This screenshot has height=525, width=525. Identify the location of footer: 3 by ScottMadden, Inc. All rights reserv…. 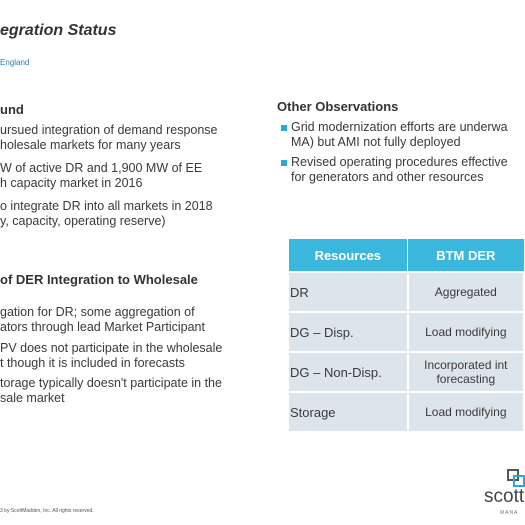
(47, 511).